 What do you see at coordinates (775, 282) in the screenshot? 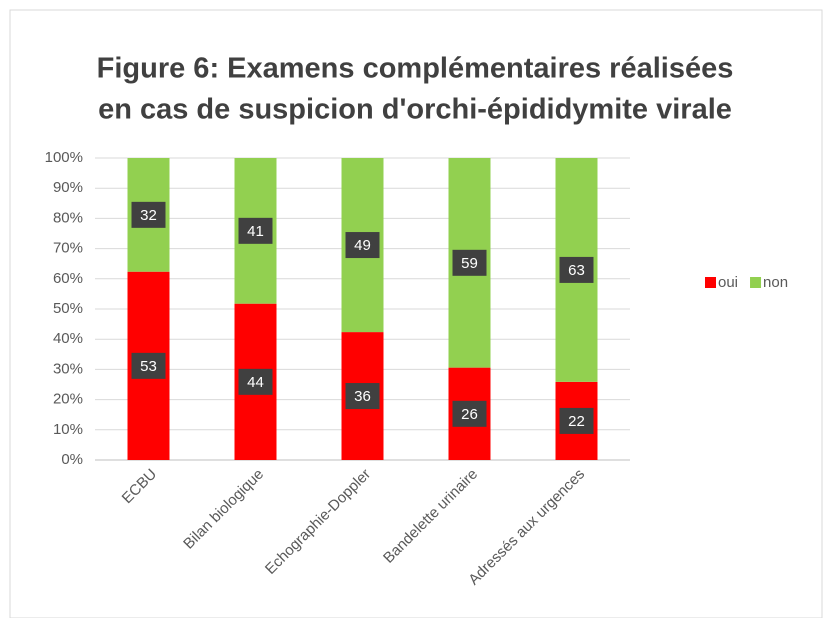
I see `legend-label: non` at bounding box center [775, 282].